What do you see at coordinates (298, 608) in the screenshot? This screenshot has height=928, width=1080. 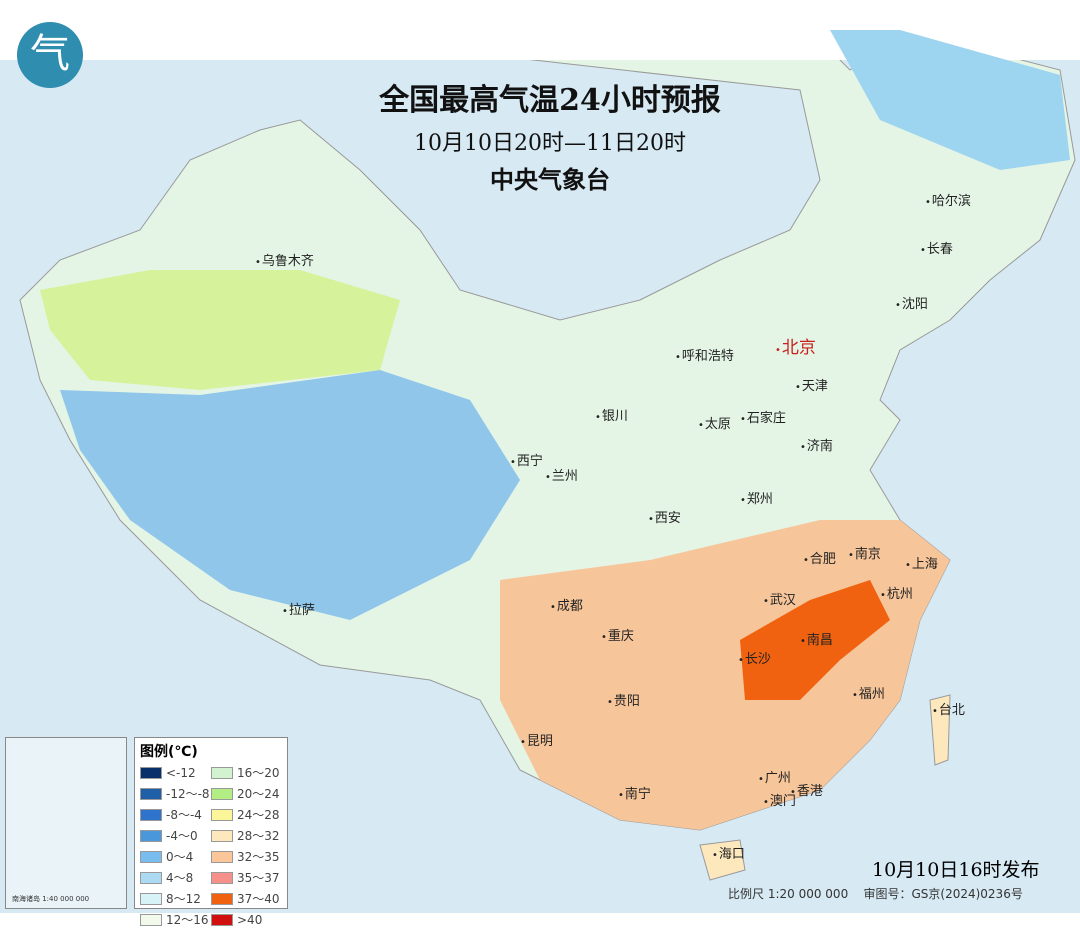 I see `city-label: 拉萨` at bounding box center [298, 608].